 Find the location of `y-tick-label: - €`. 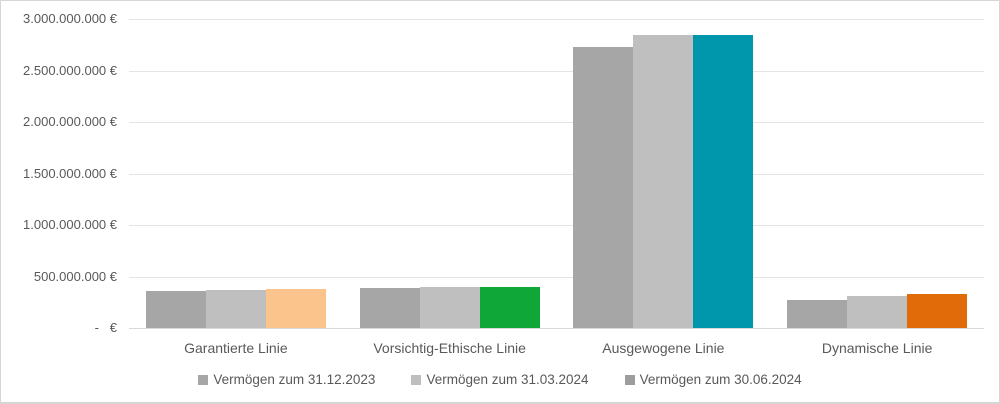

y-tick-label: - € is located at coordinates (105, 327).